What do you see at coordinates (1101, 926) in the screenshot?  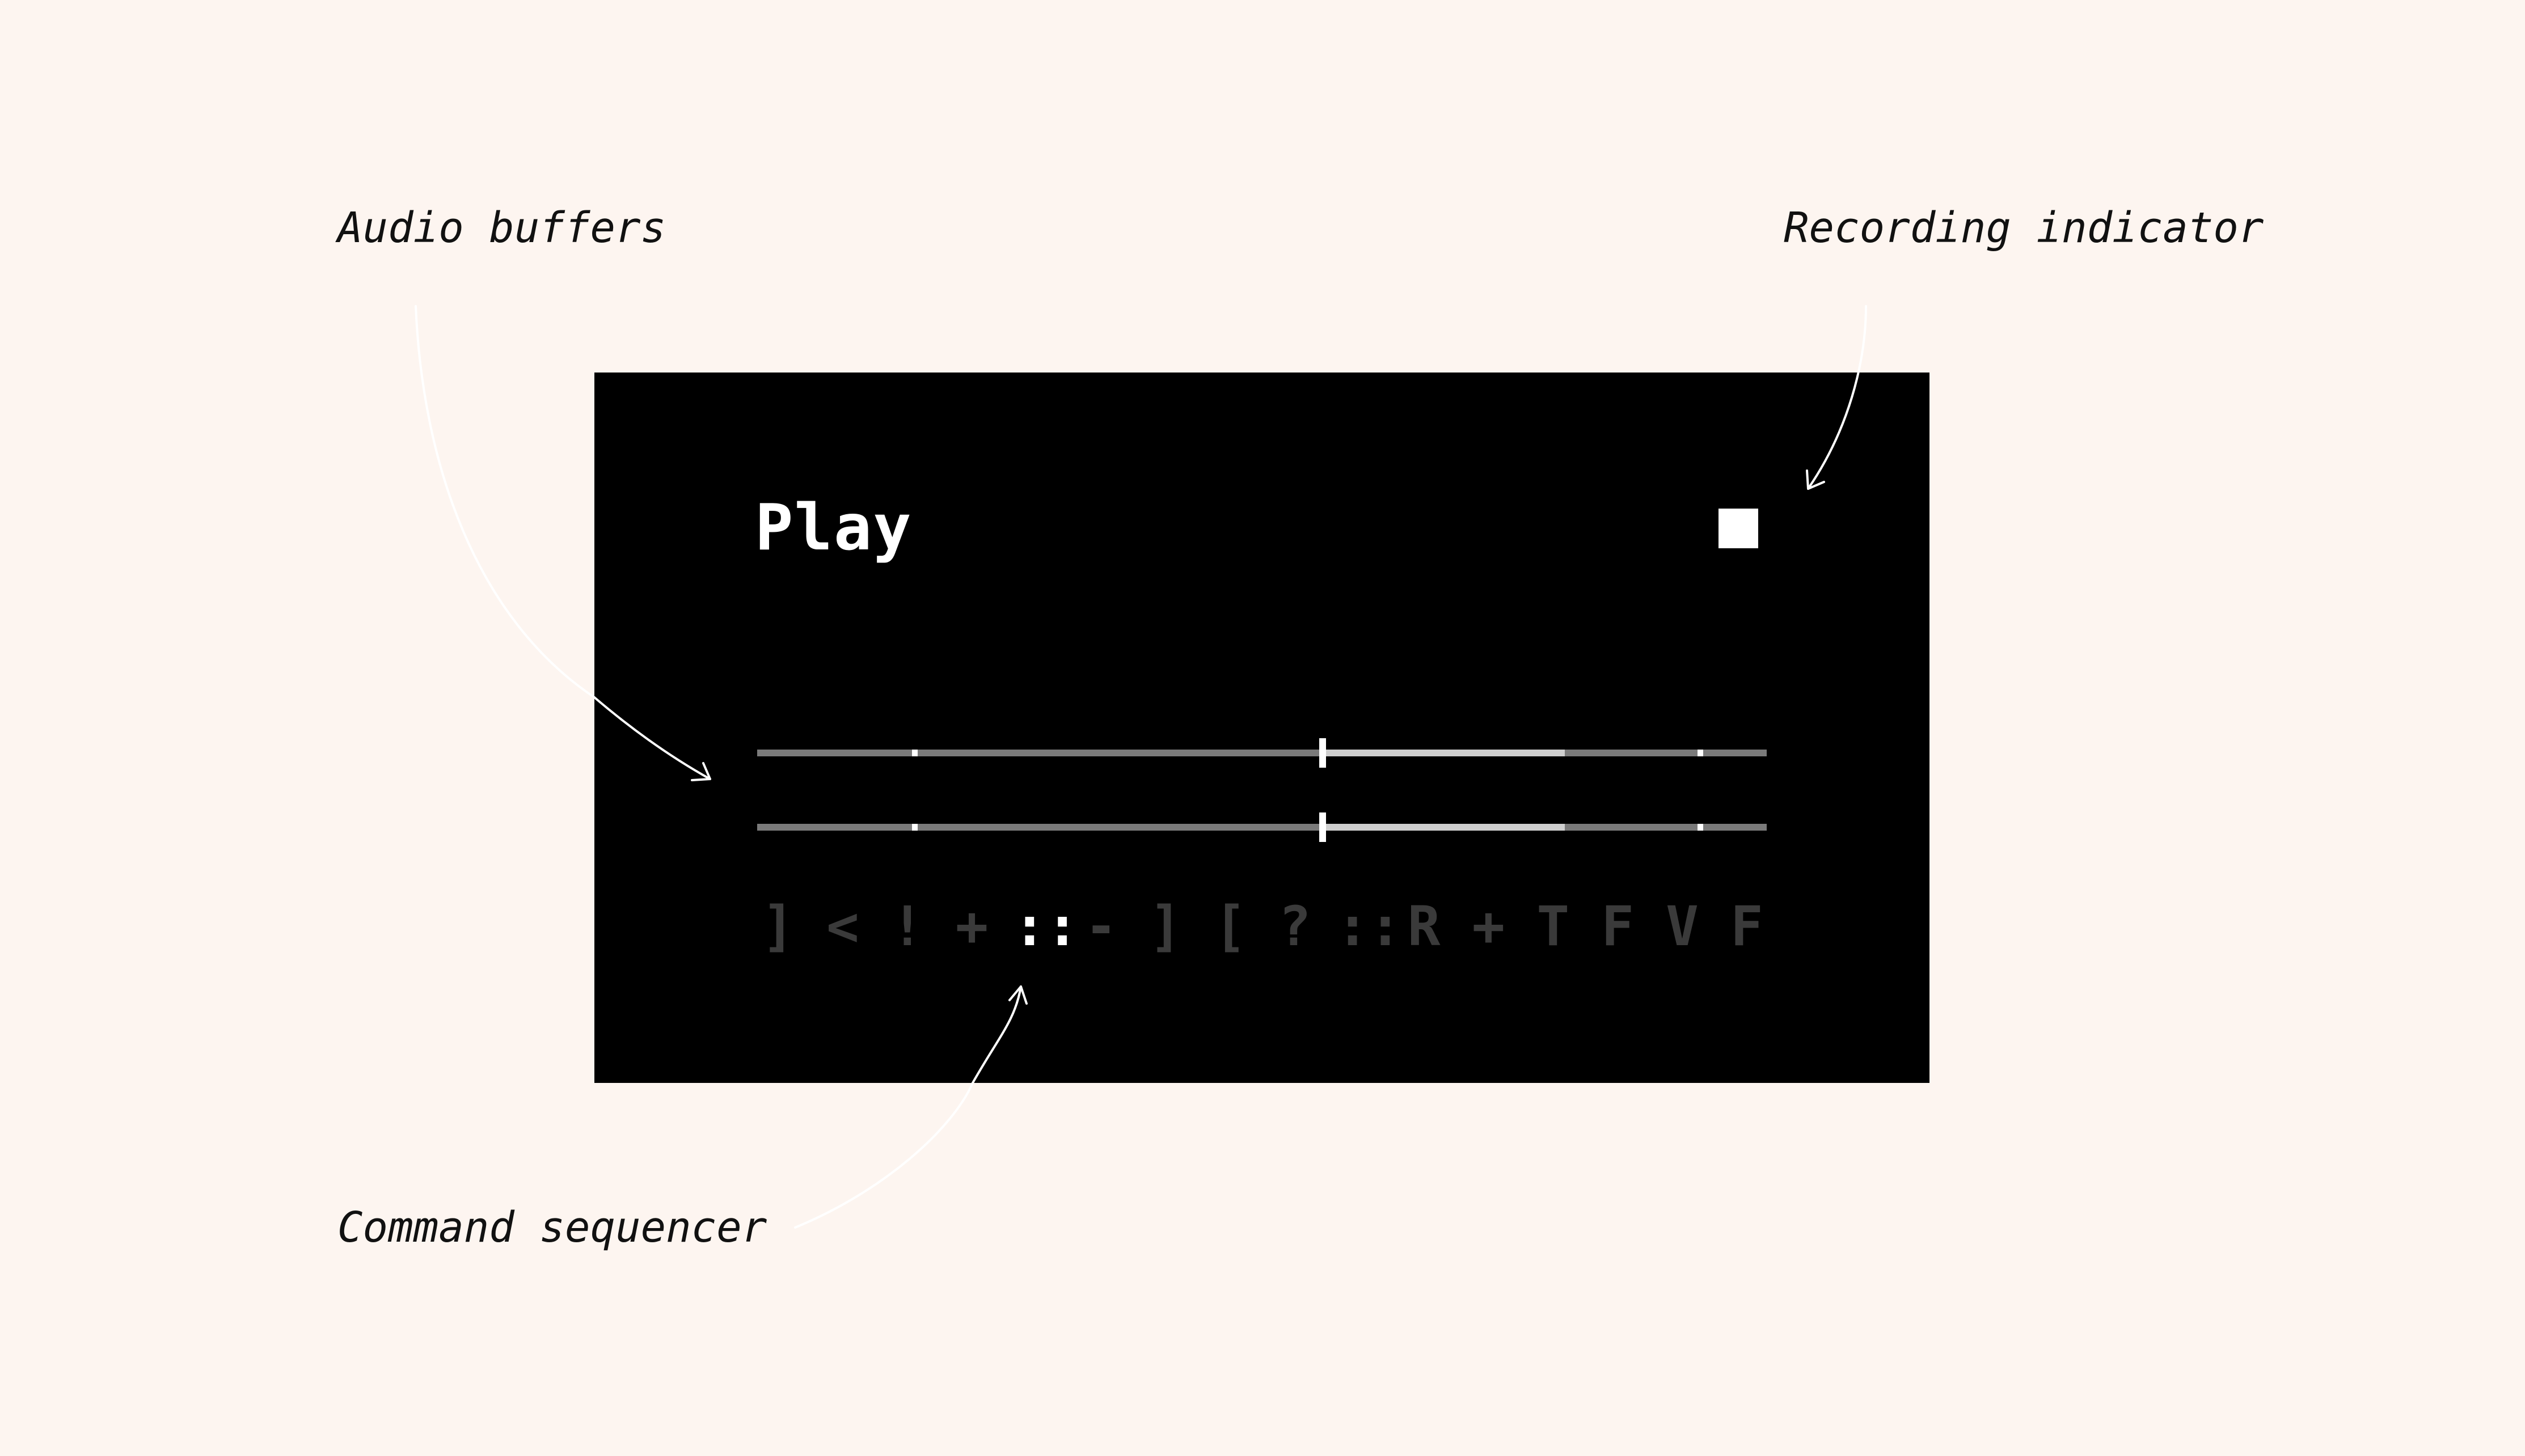 I see `sequencer-command: -` at bounding box center [1101, 926].